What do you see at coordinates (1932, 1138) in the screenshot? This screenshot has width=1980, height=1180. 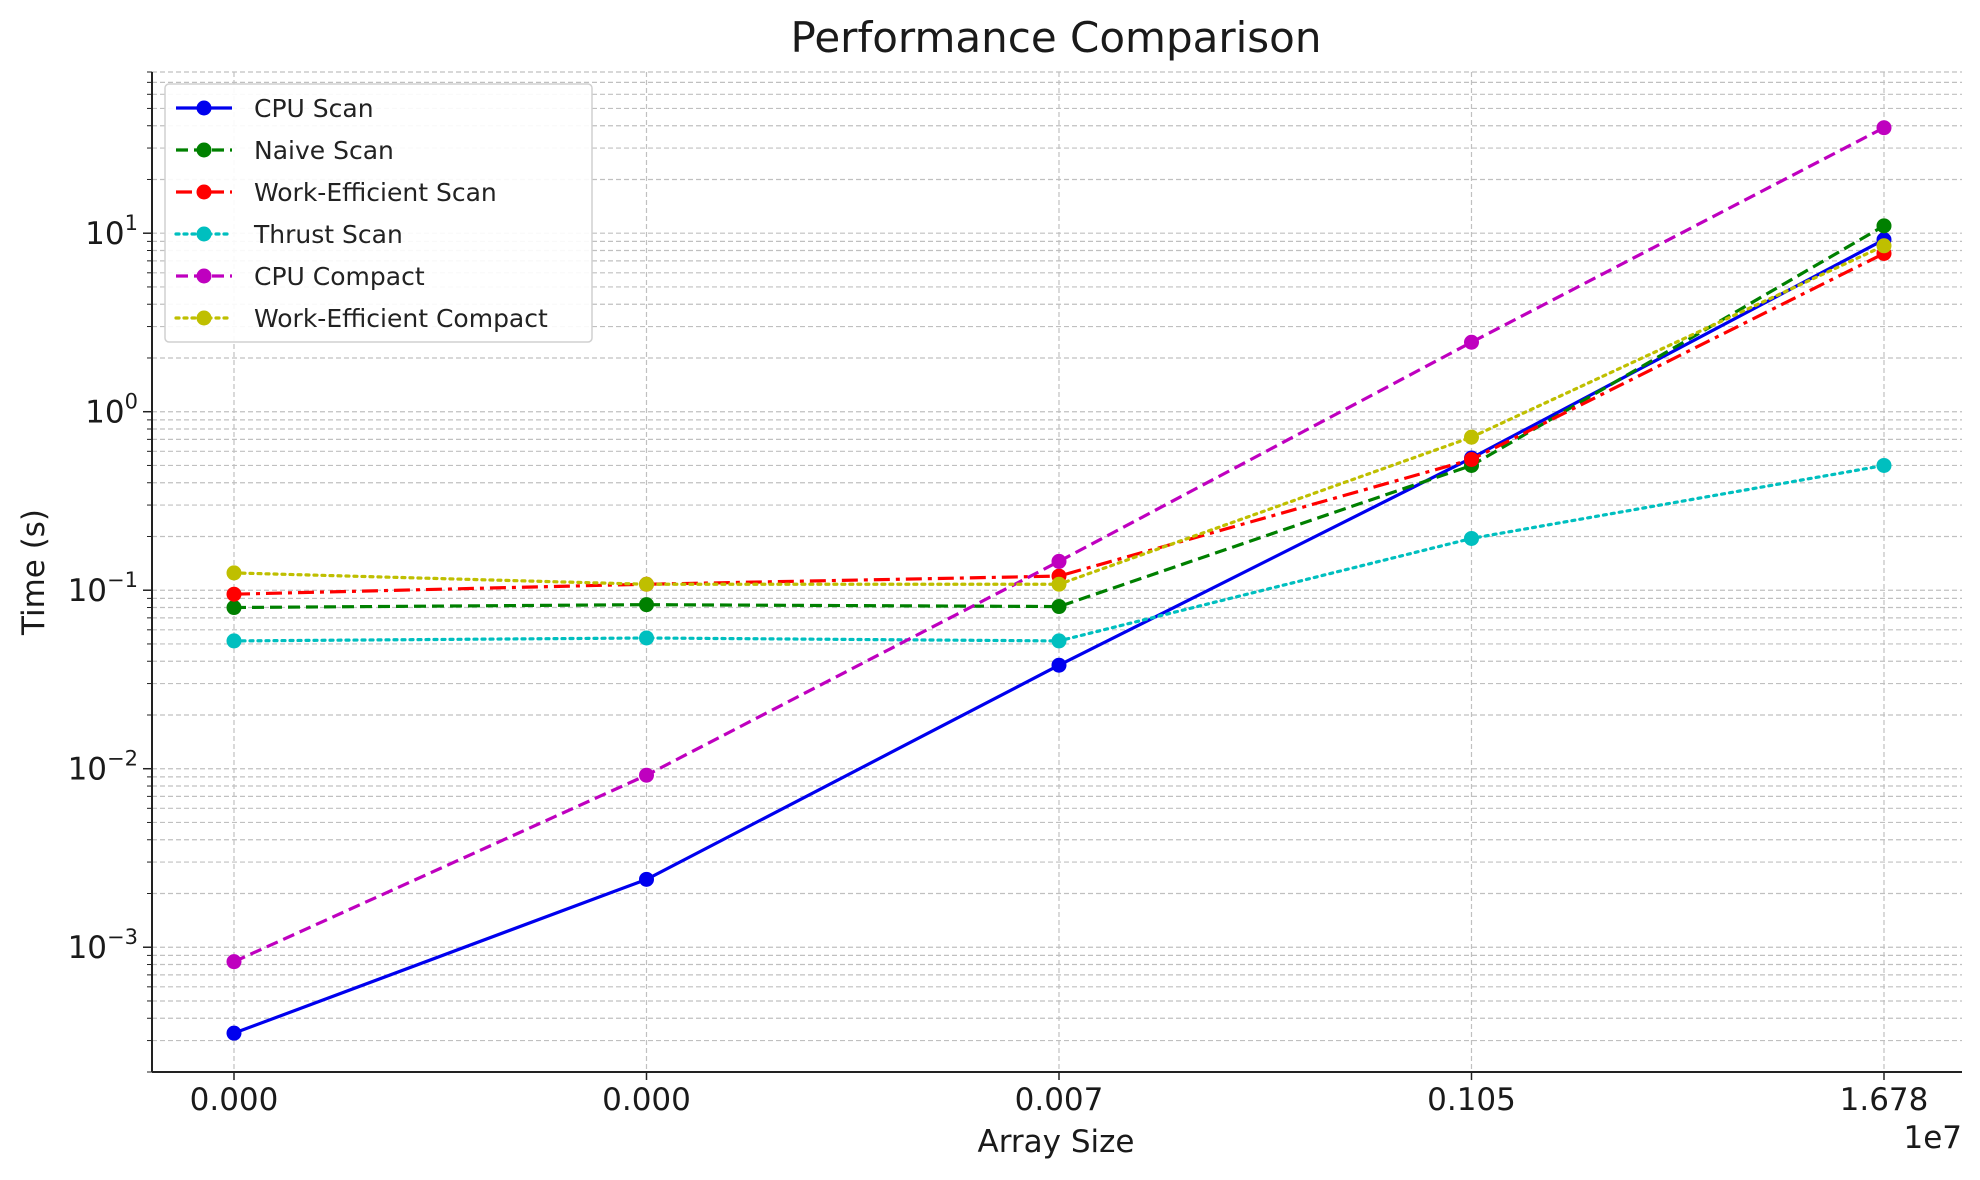 I see `x-axis-offset-label: 1e7` at bounding box center [1932, 1138].